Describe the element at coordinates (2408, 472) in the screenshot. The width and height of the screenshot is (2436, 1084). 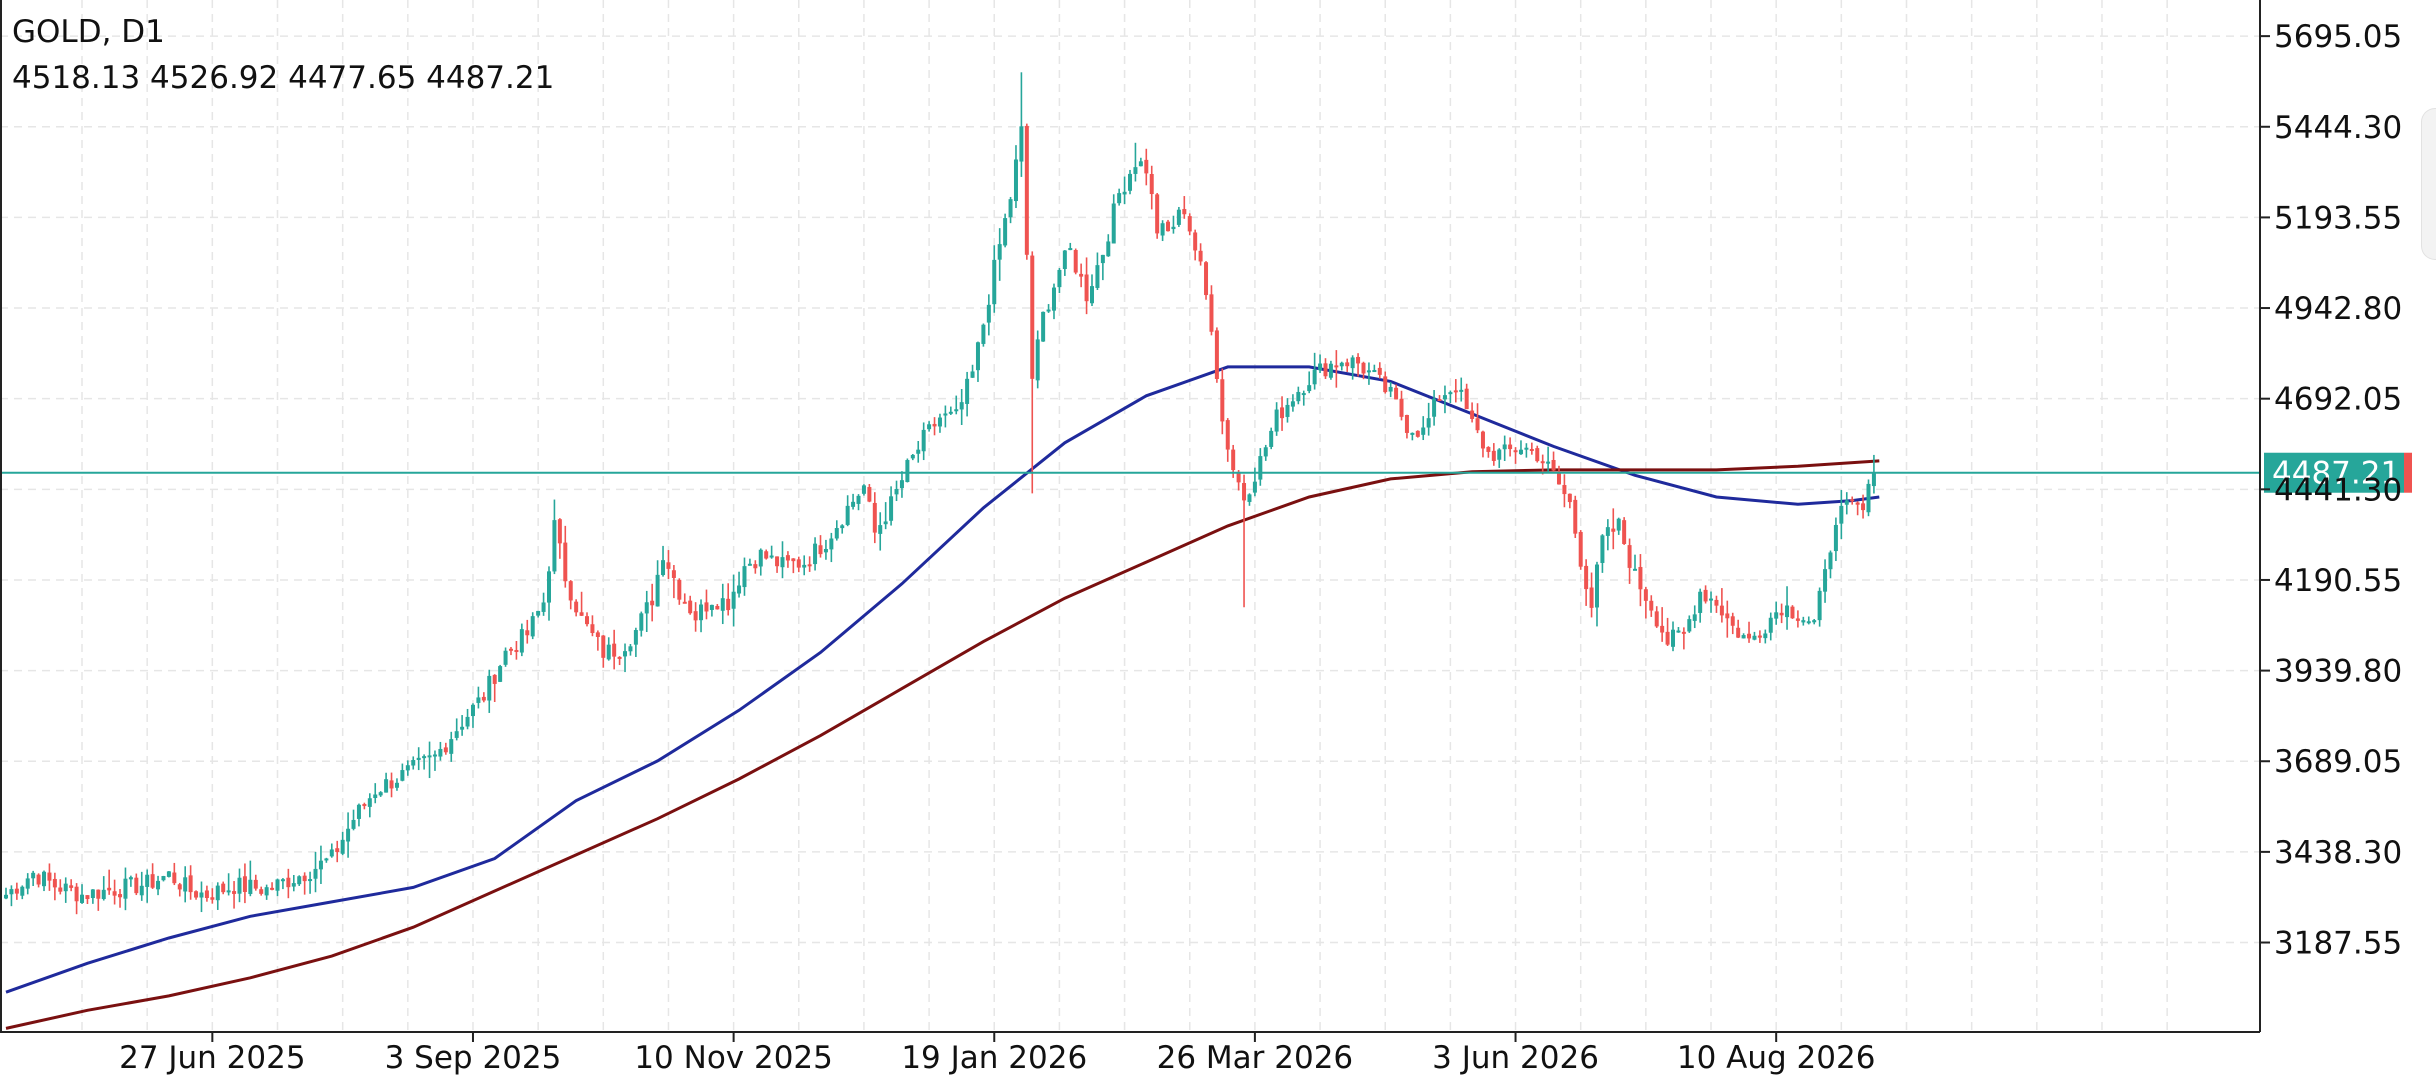
I see `current-price-tag-edge` at that location.